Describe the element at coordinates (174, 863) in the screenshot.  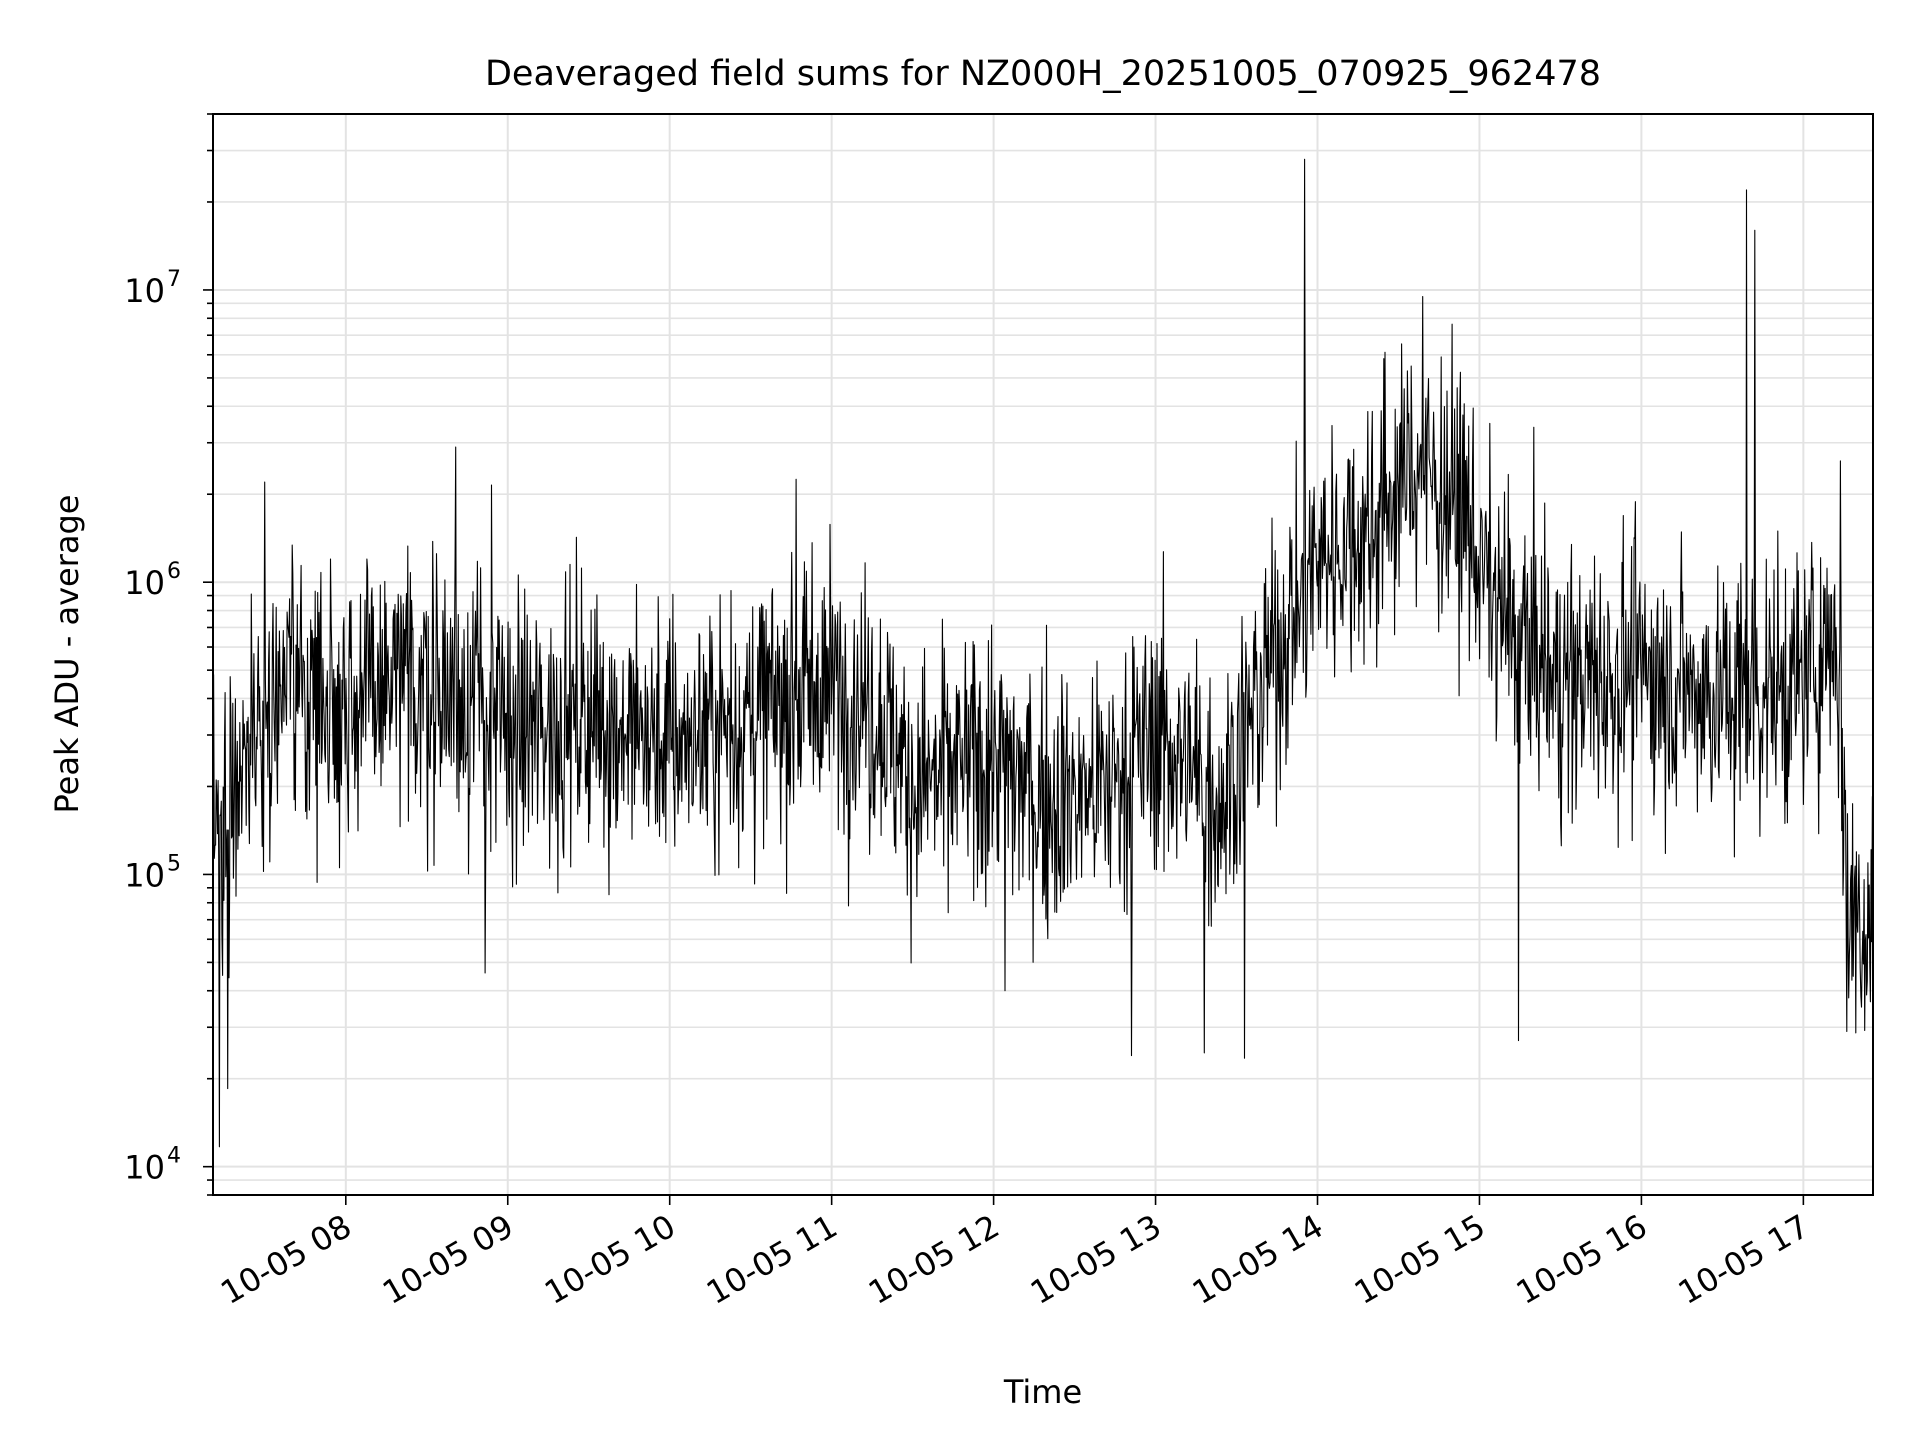
I see `y-tick-exponent: 5` at that location.